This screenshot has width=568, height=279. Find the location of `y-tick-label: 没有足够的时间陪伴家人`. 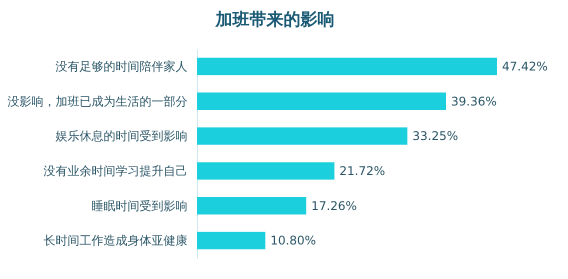

y-tick-label: 没有足够的时间陪伴家人 is located at coordinates (122, 66).